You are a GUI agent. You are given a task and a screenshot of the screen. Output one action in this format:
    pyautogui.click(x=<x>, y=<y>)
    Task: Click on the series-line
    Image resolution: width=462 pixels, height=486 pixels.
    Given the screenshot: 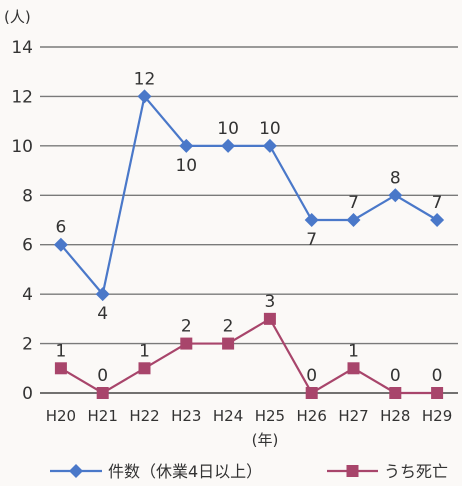 What is the action you would take?
    pyautogui.click(x=249, y=356)
    